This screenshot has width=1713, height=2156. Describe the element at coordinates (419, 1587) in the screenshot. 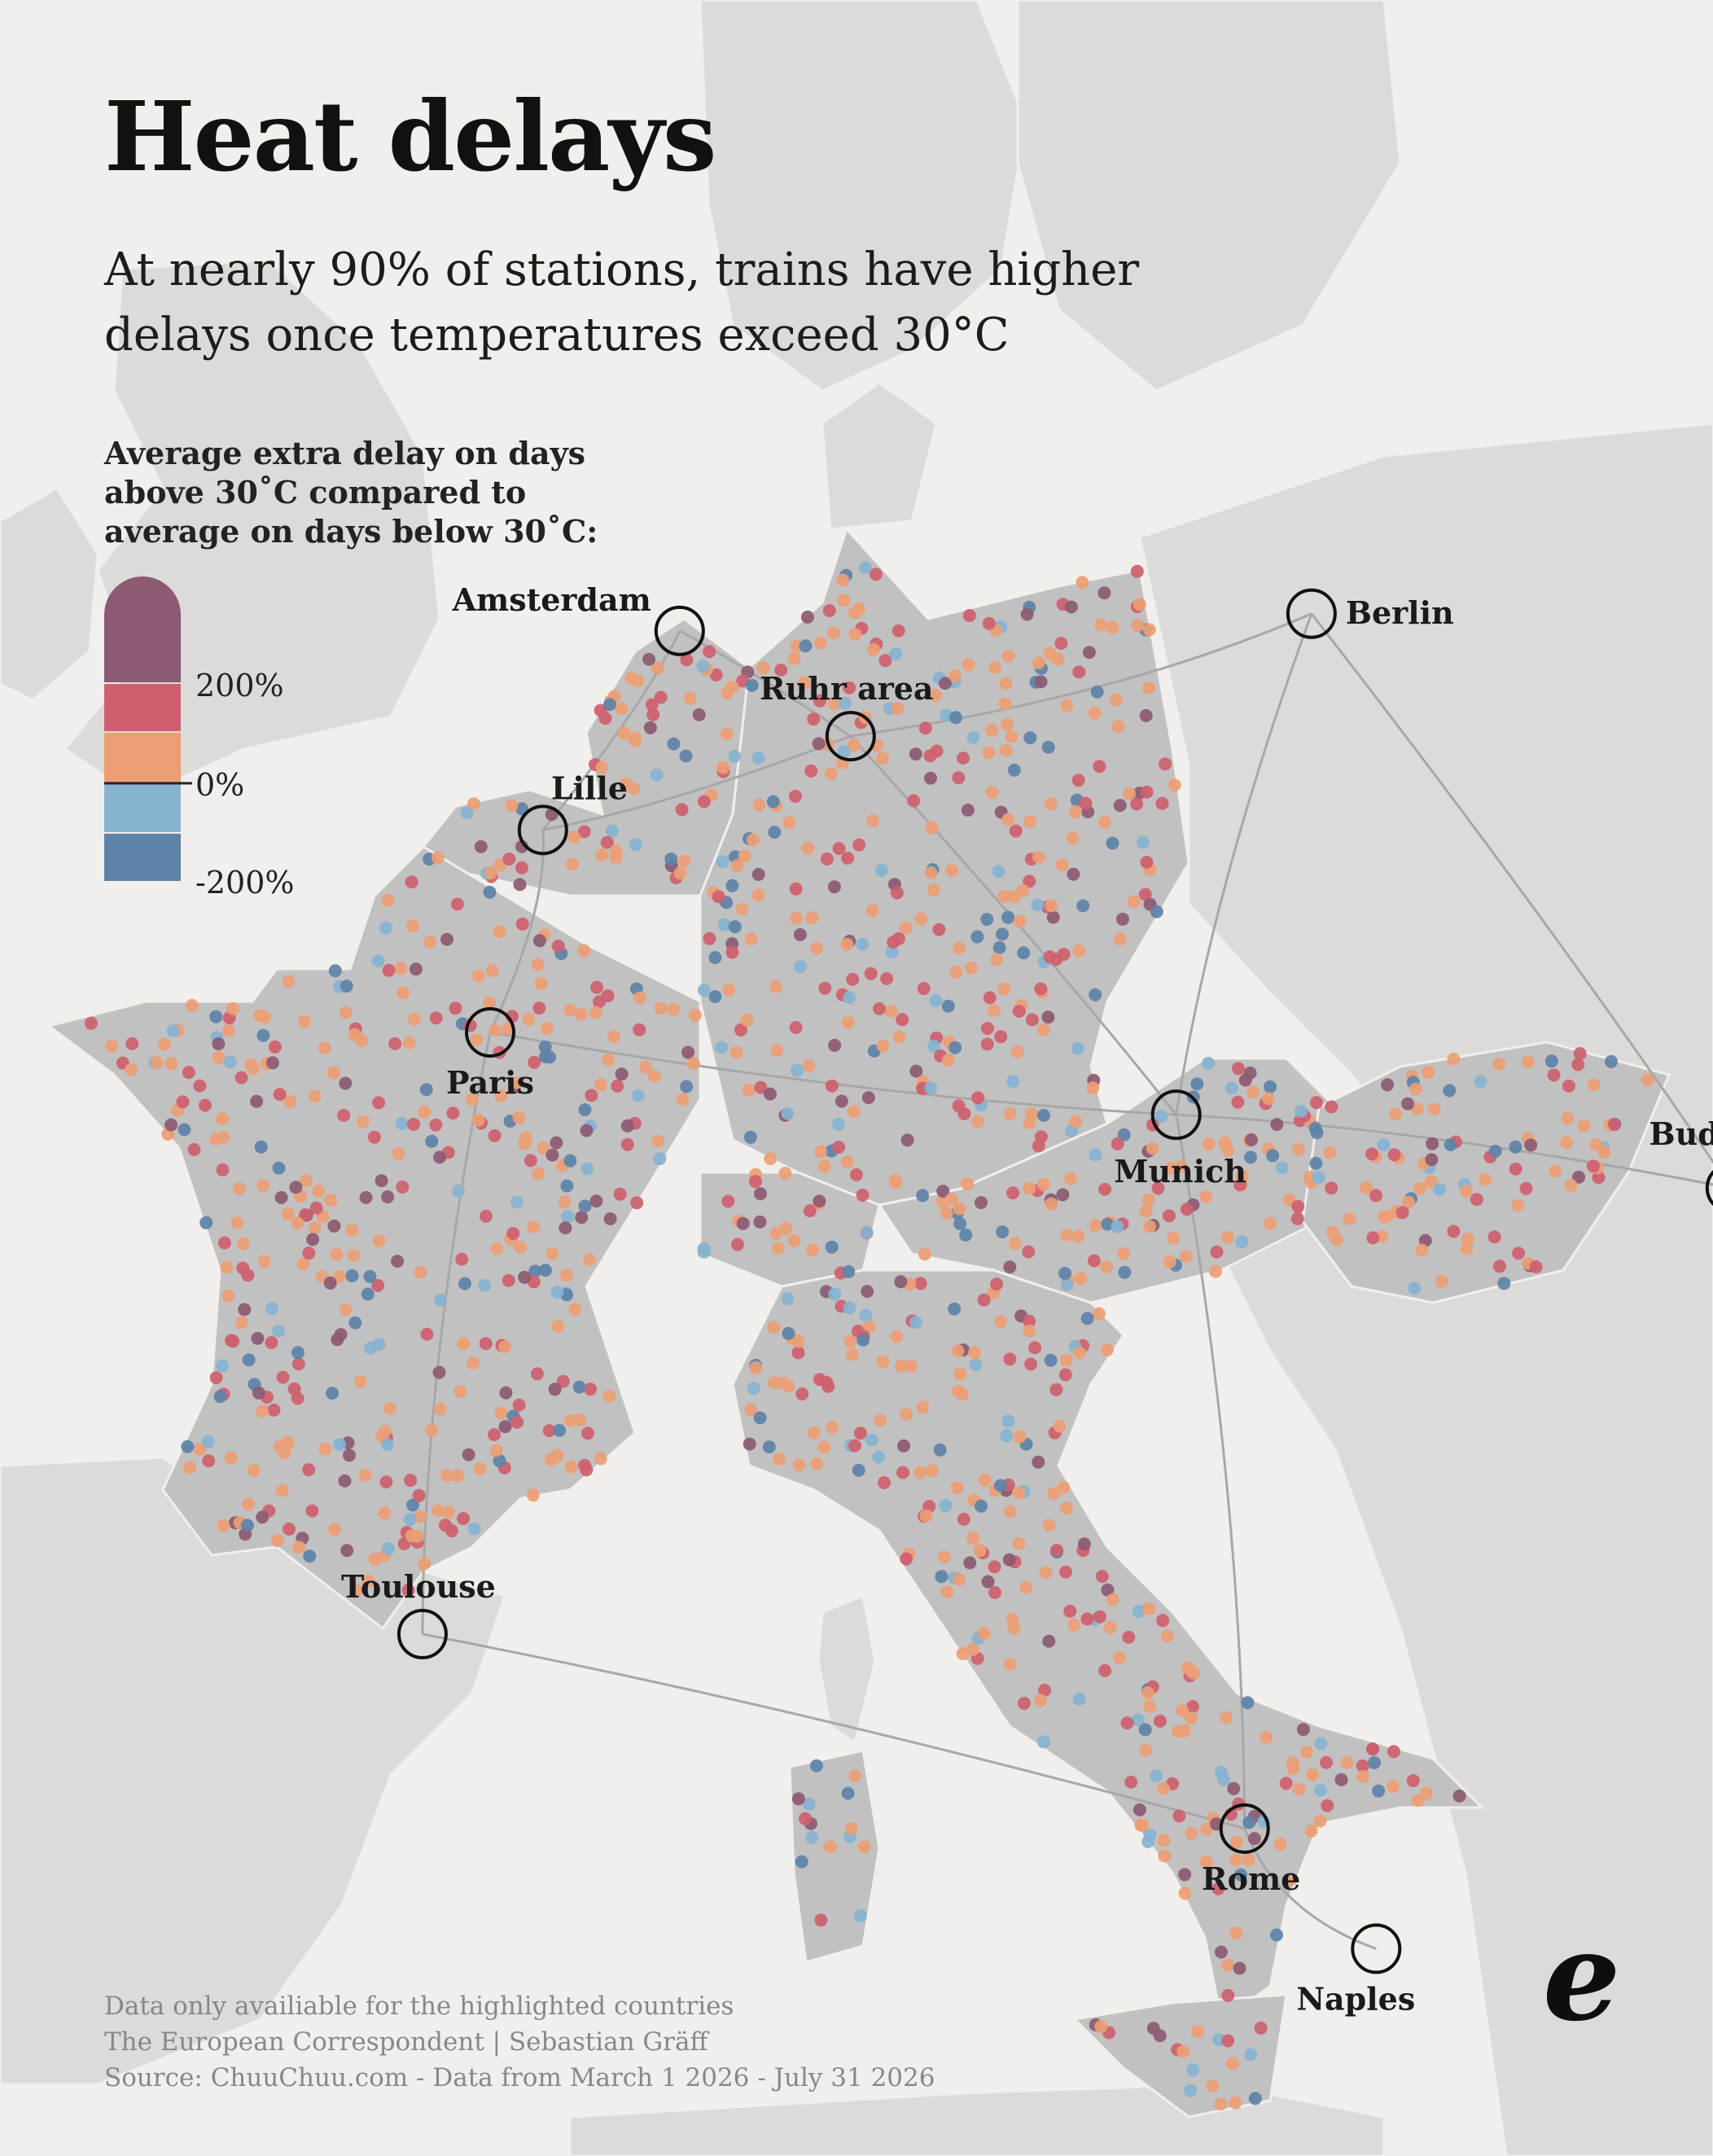

I see `city-label-toulouse: Toulouse` at that location.